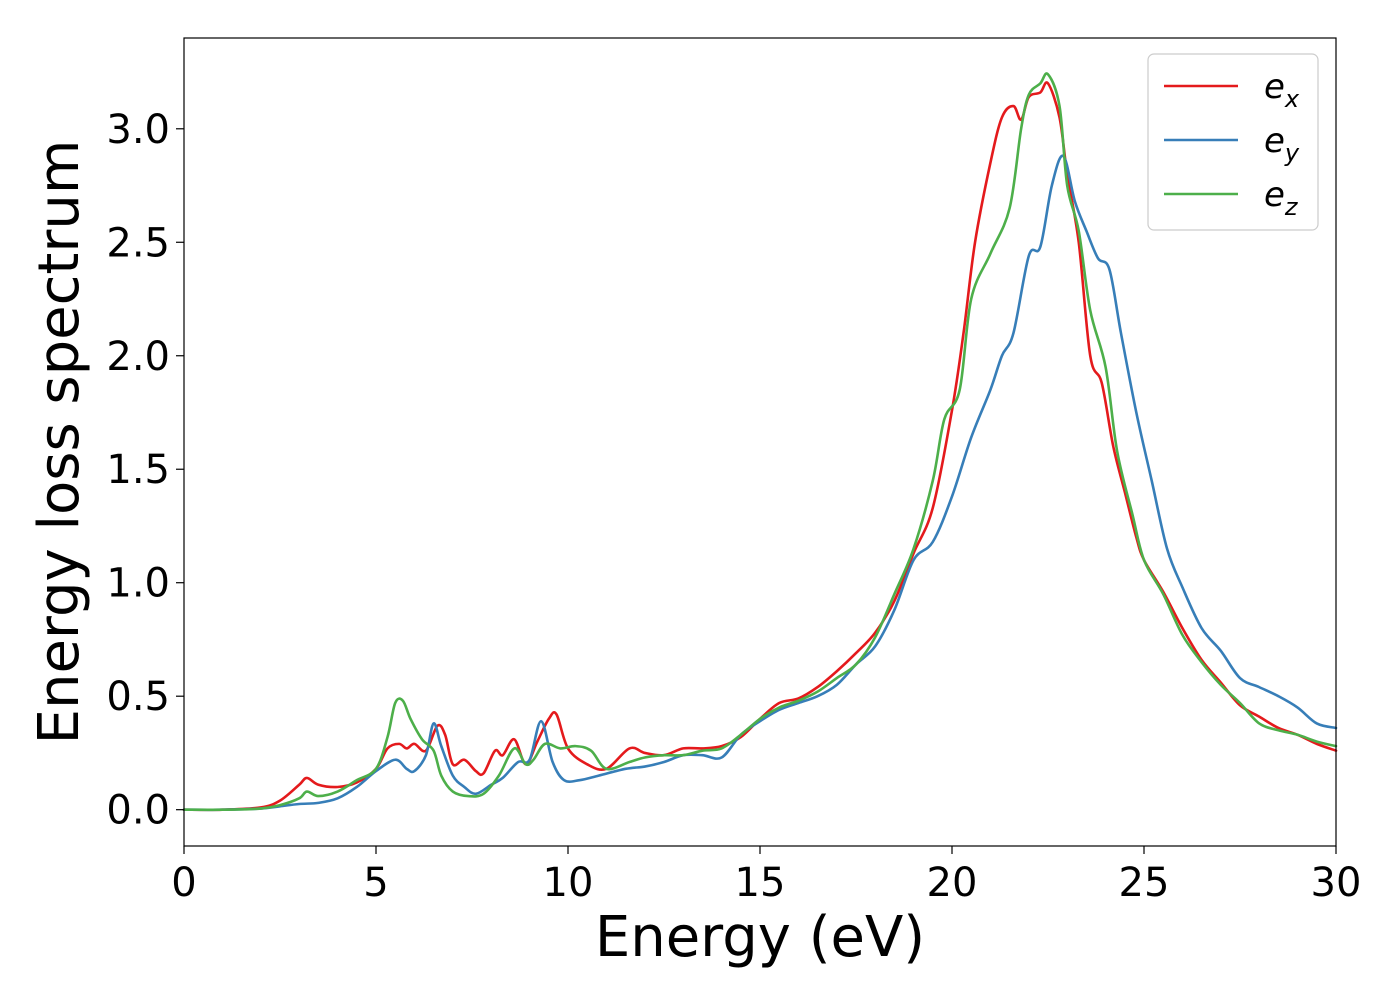 The height and width of the screenshot is (1004, 1400). What do you see at coordinates (138, 697) in the screenshot?
I see `y-tick-label: 0.5` at bounding box center [138, 697].